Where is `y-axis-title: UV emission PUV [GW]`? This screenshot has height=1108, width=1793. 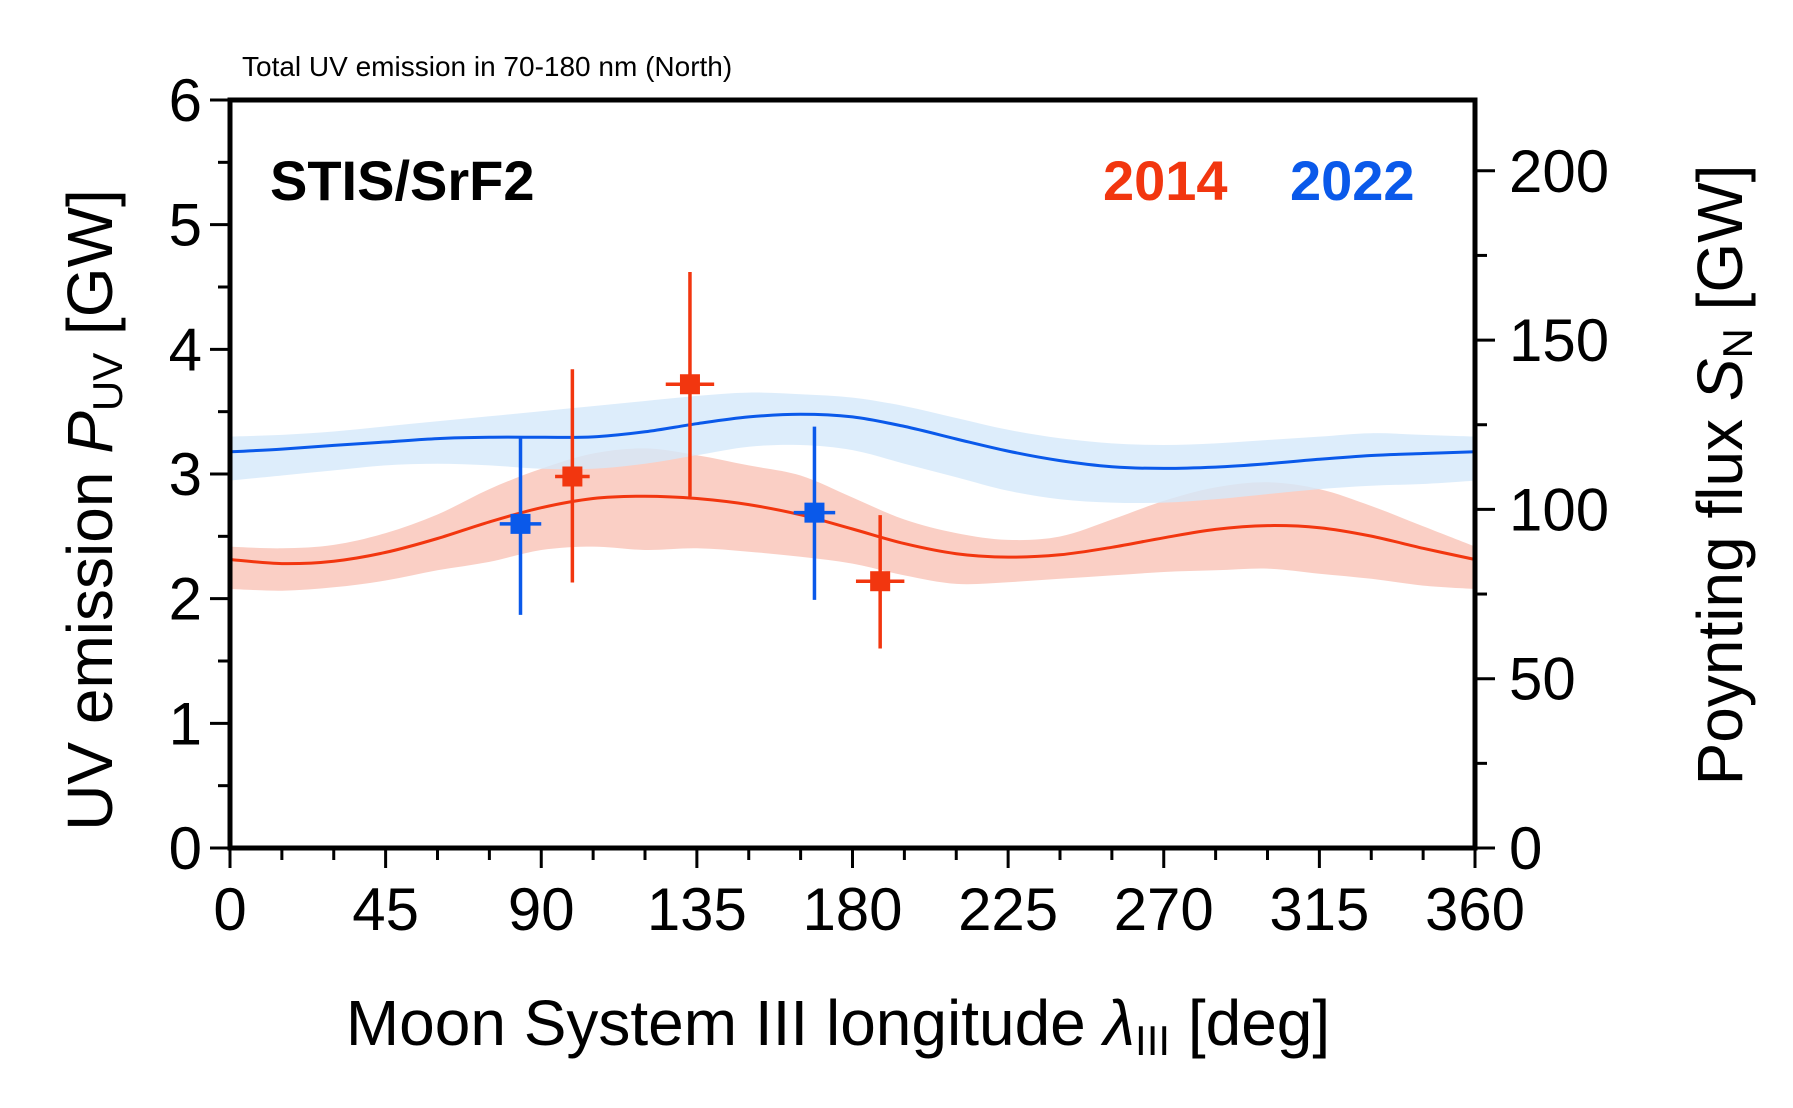
y-axis-title: UV emission PUV [GW] is located at coordinates (92, 510).